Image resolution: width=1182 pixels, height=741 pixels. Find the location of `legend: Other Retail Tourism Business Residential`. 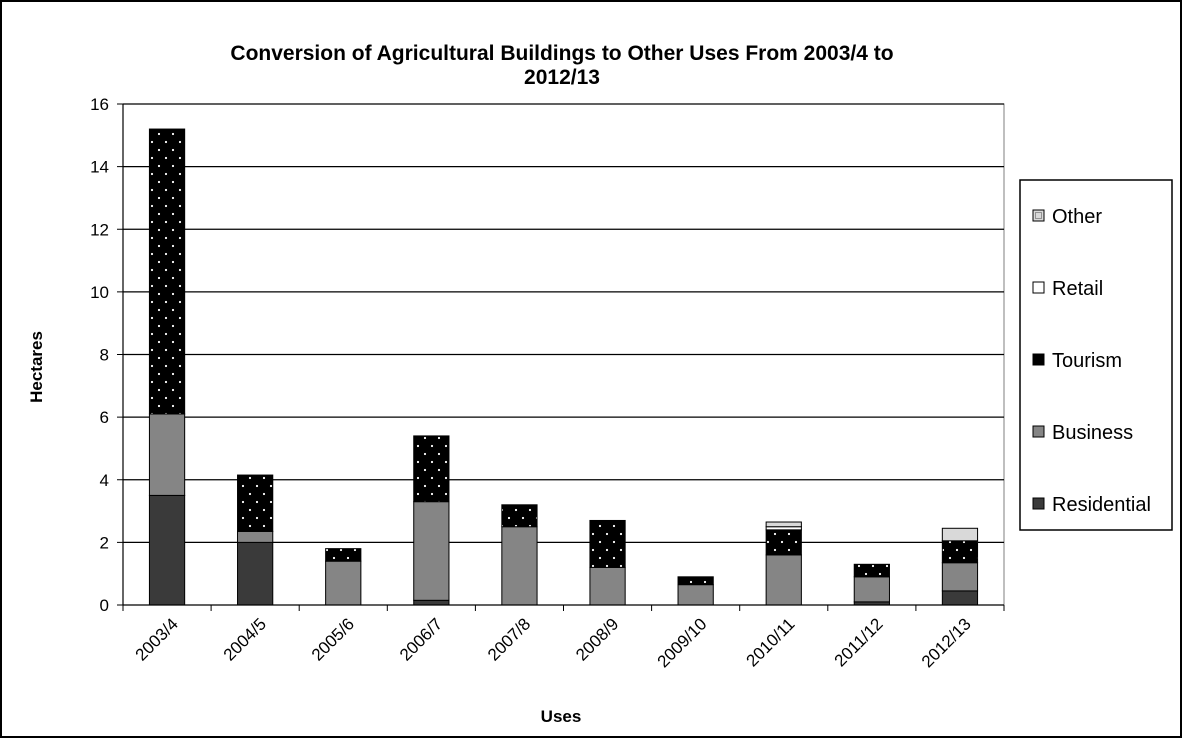

legend: Other Retail Tourism Business Residential is located at coordinates (1096, 355).